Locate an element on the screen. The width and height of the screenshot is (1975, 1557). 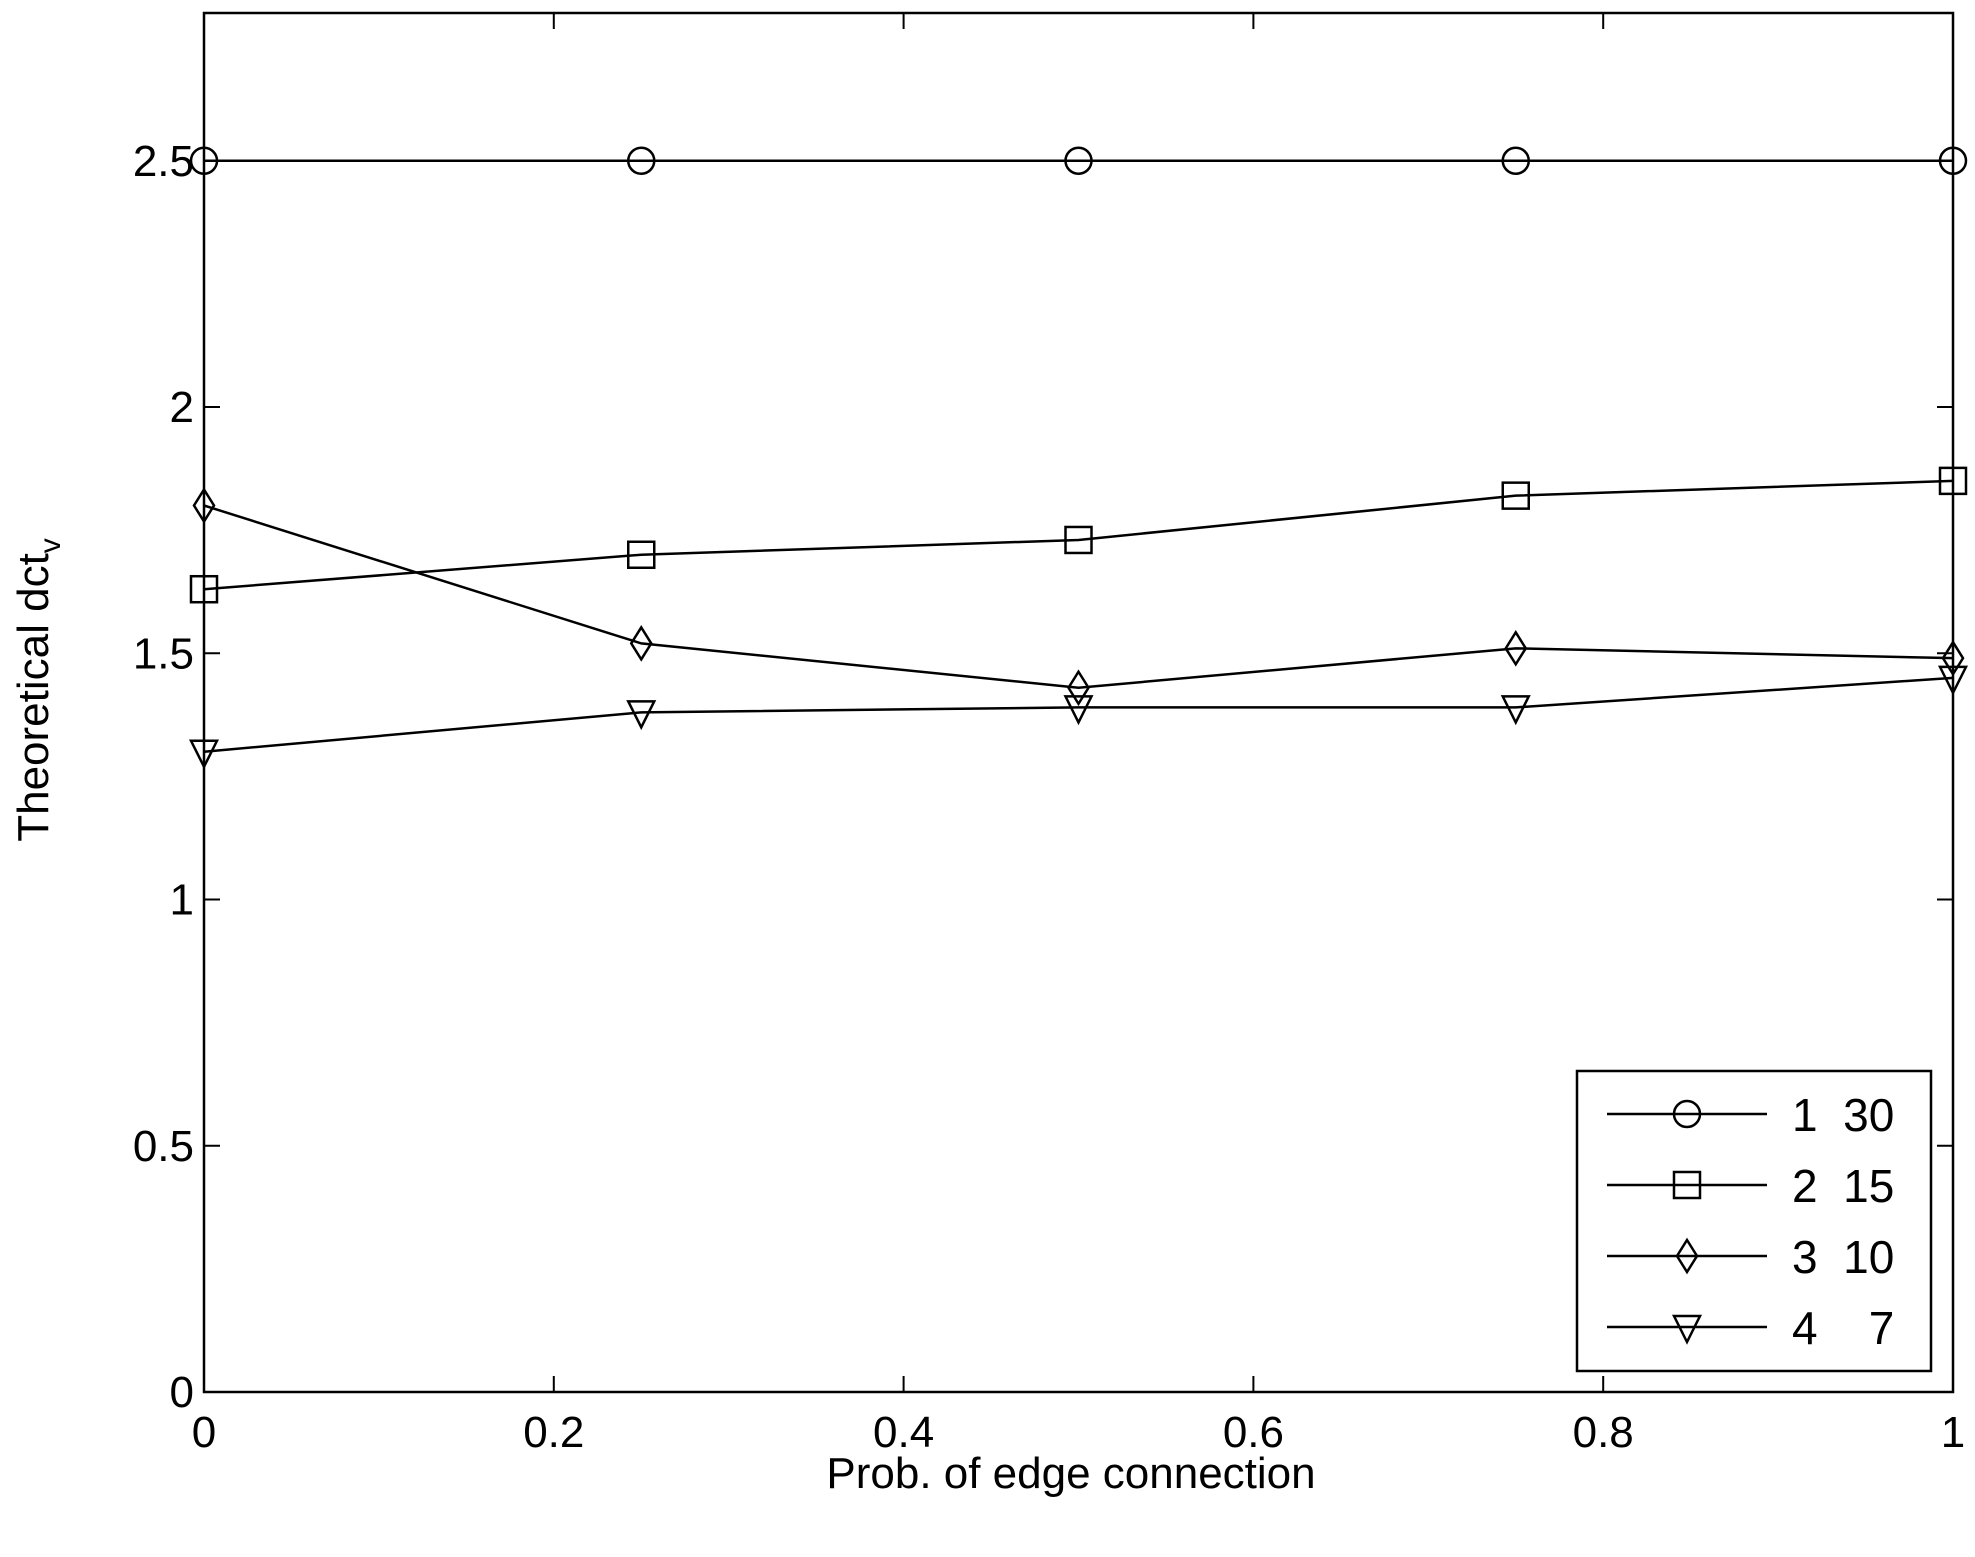
y-tick-label: 1 is located at coordinates (182, 900).